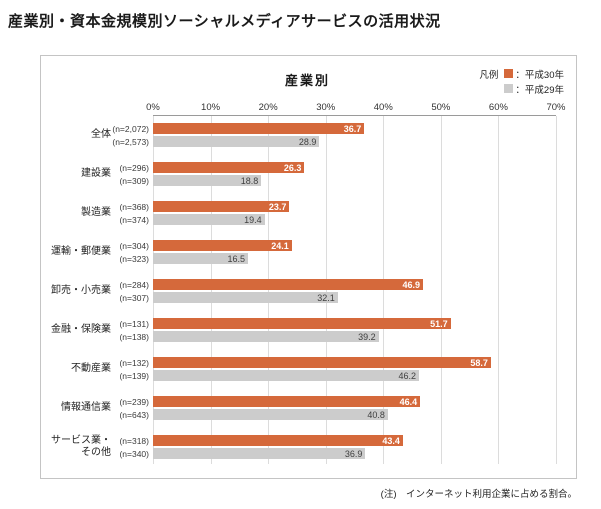  What do you see at coordinates (288, 284) in the screenshot?
I see `bar-h30: 46.9` at bounding box center [288, 284].